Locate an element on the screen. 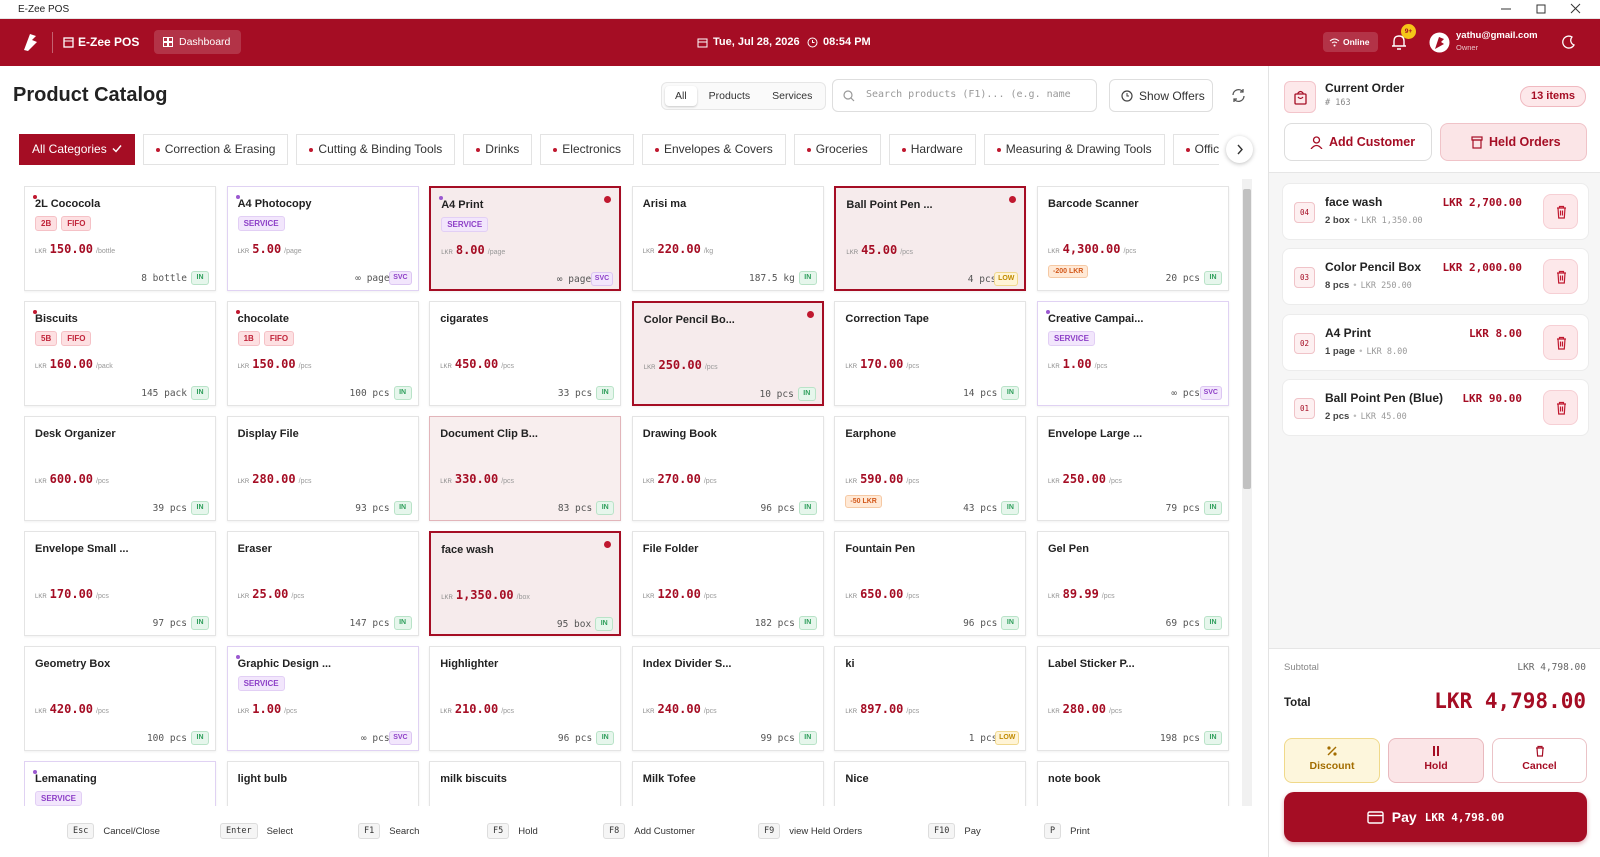  price-row: LKR 1,350.00/box is located at coordinates (485, 595).